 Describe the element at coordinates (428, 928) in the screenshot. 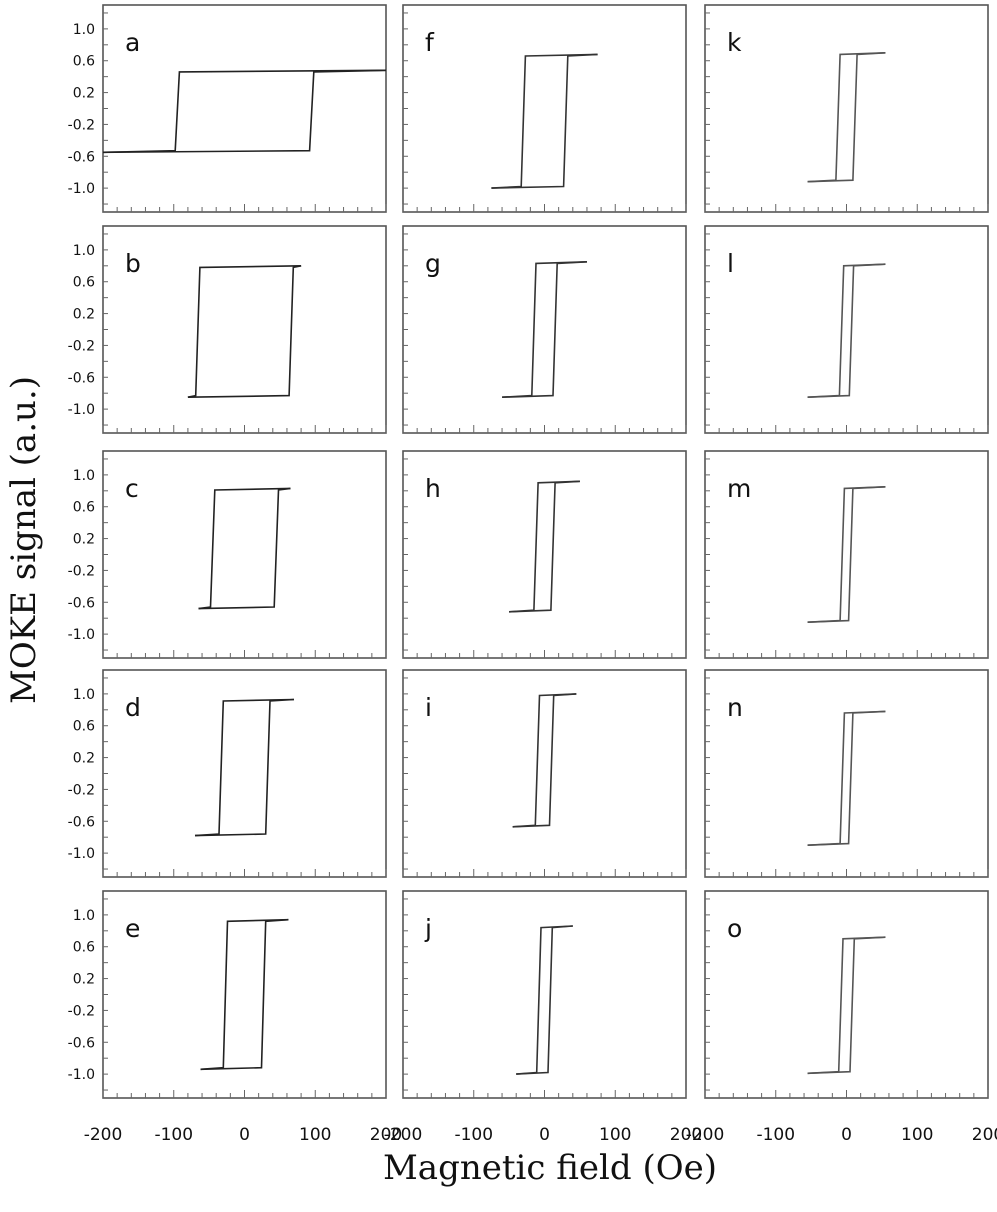

I see `panel-label: j` at that location.